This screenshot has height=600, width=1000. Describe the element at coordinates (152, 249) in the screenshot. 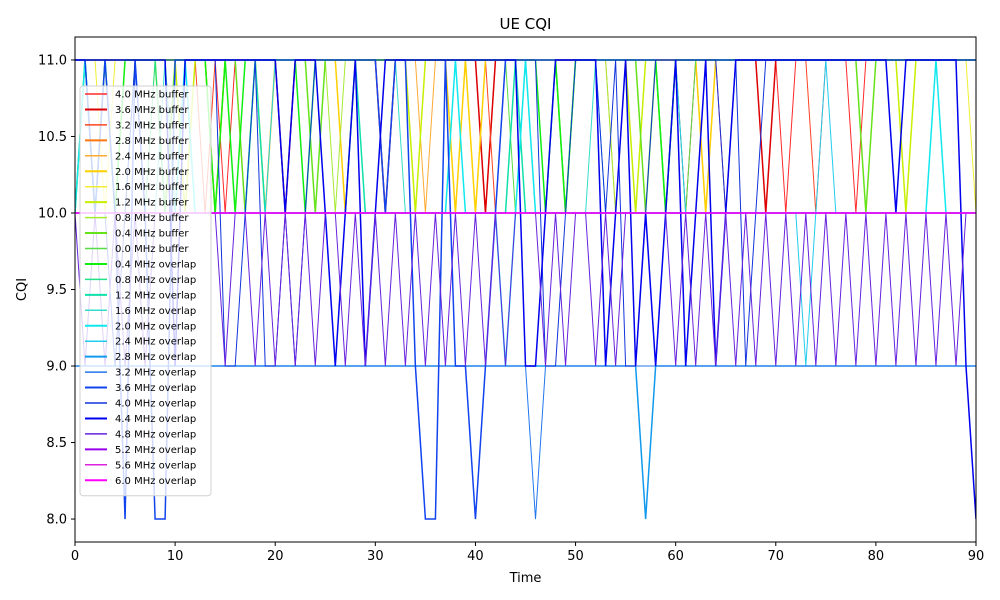

I see `legend-label: 0.0 MHz buffer` at that location.